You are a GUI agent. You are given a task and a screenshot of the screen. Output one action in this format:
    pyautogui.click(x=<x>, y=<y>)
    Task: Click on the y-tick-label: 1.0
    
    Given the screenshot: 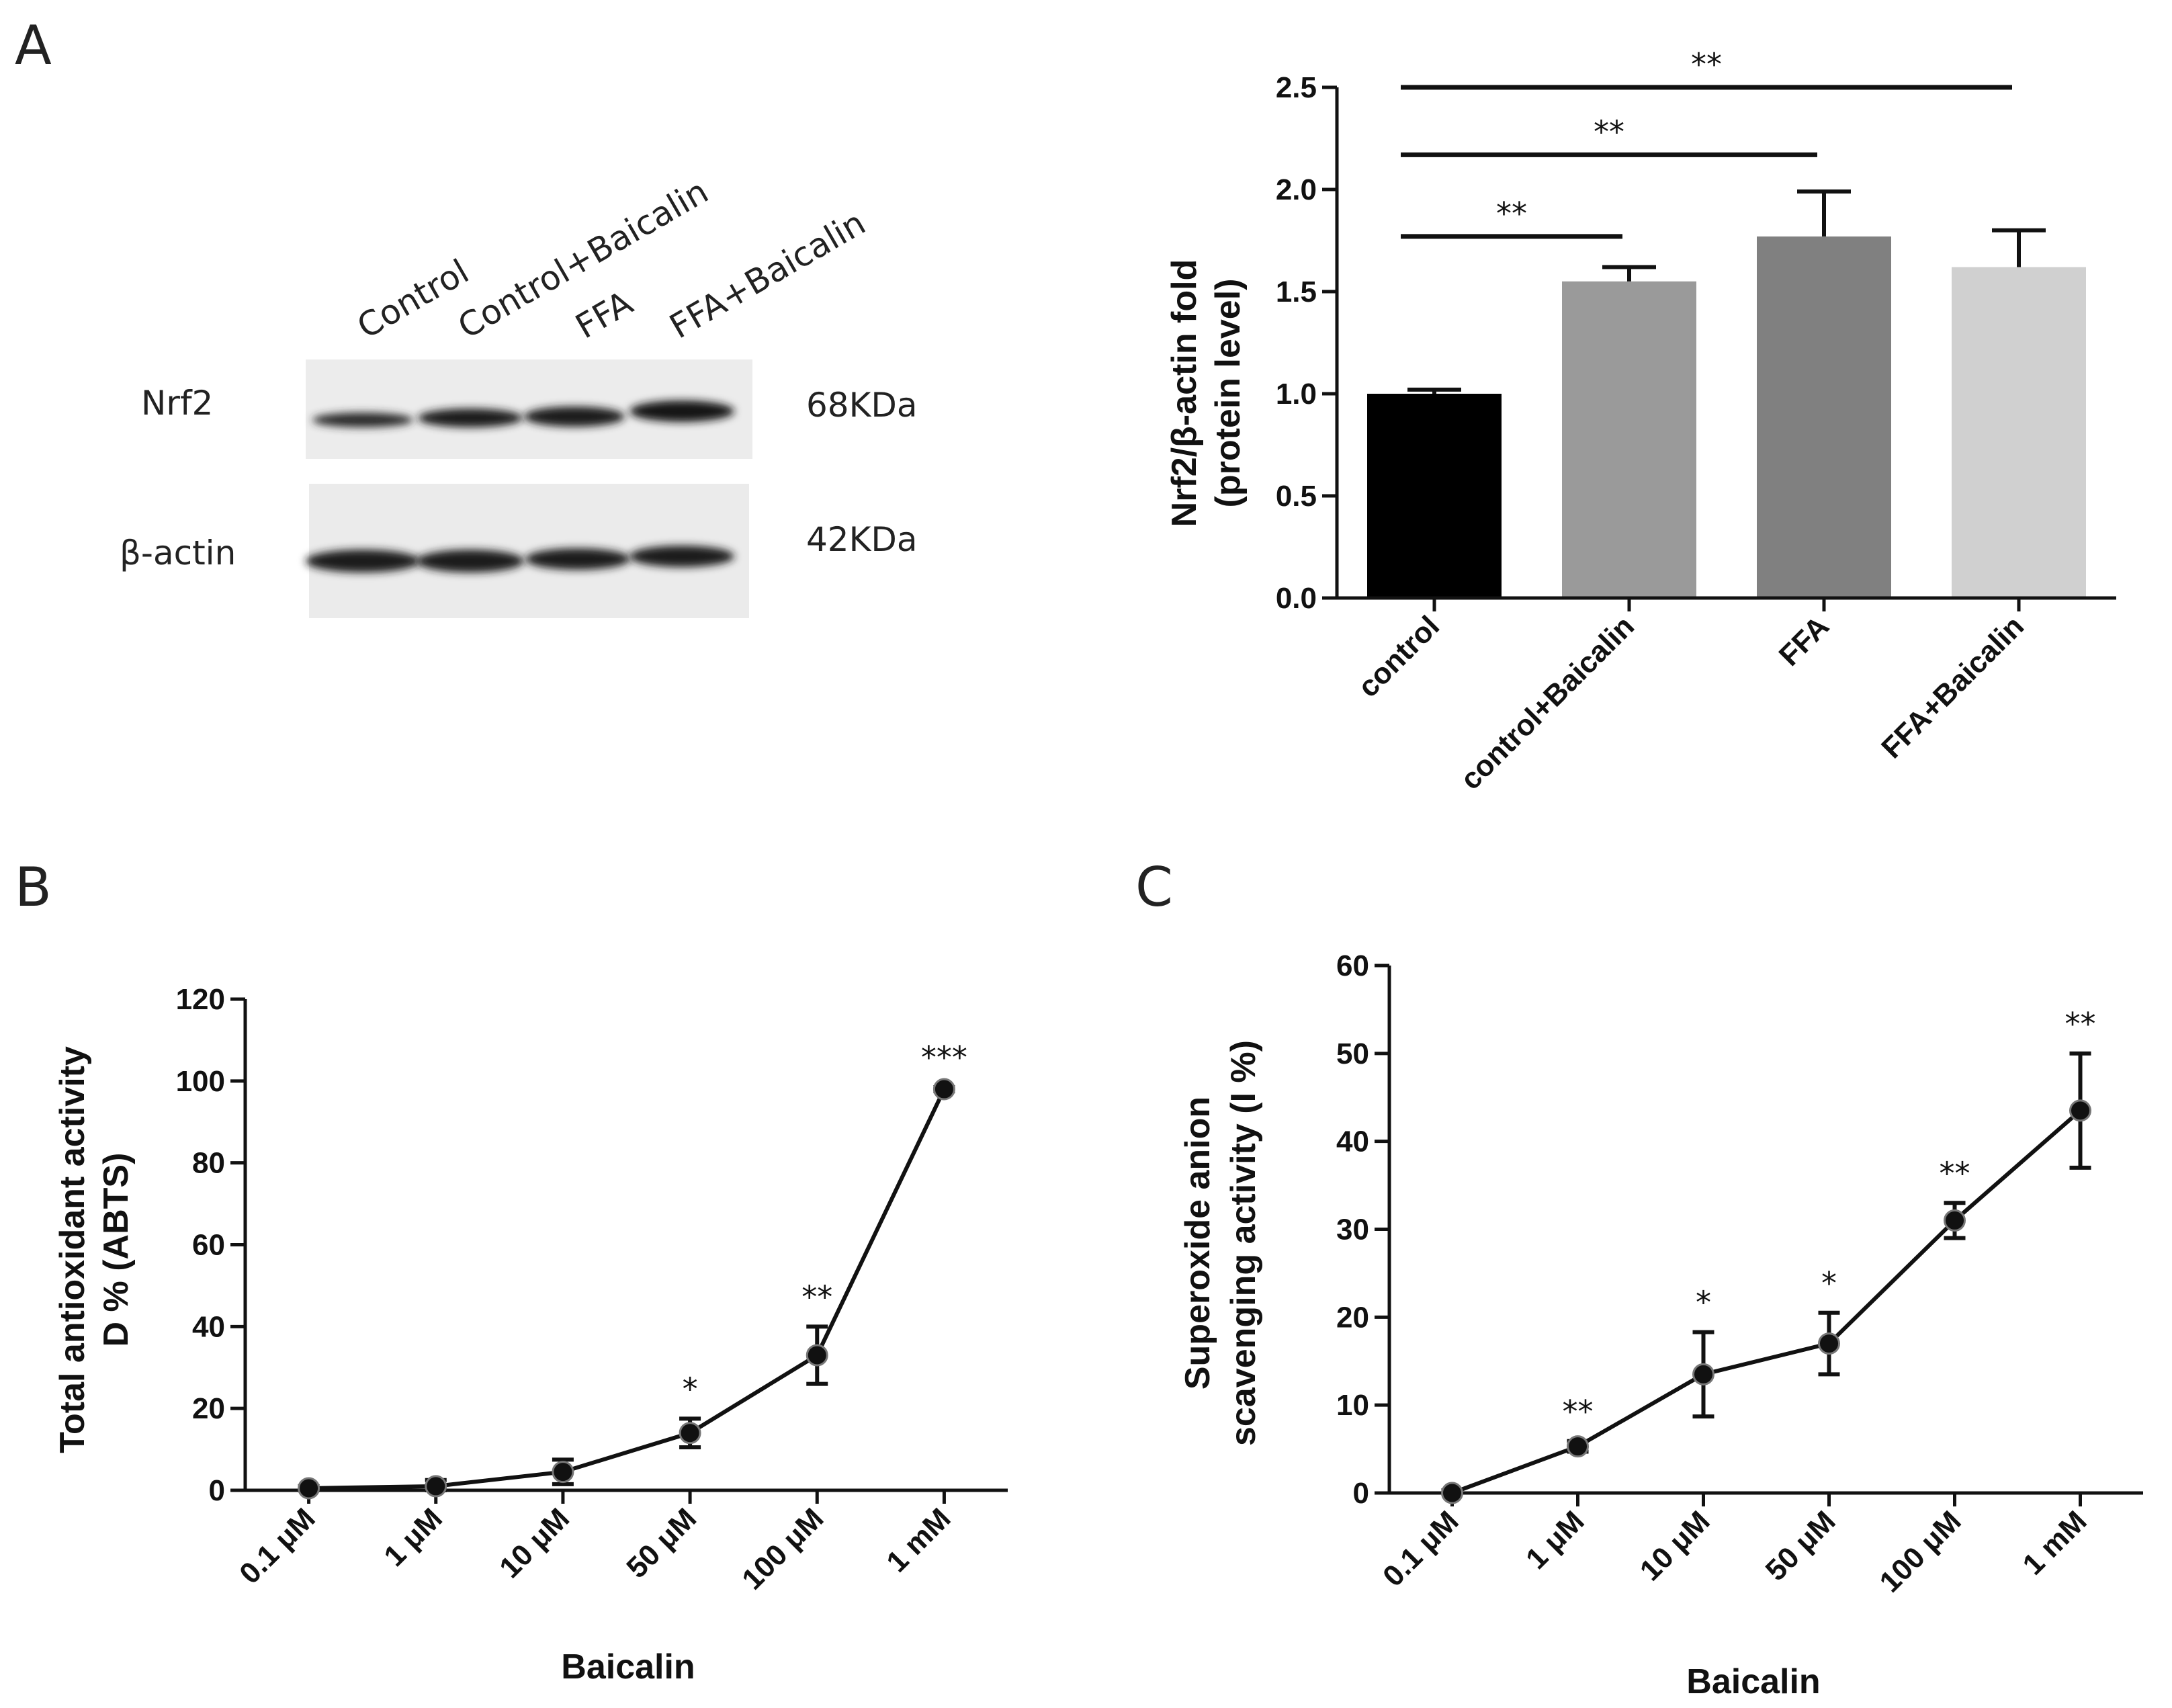 What is the action you would take?
    pyautogui.click(x=1296, y=394)
    